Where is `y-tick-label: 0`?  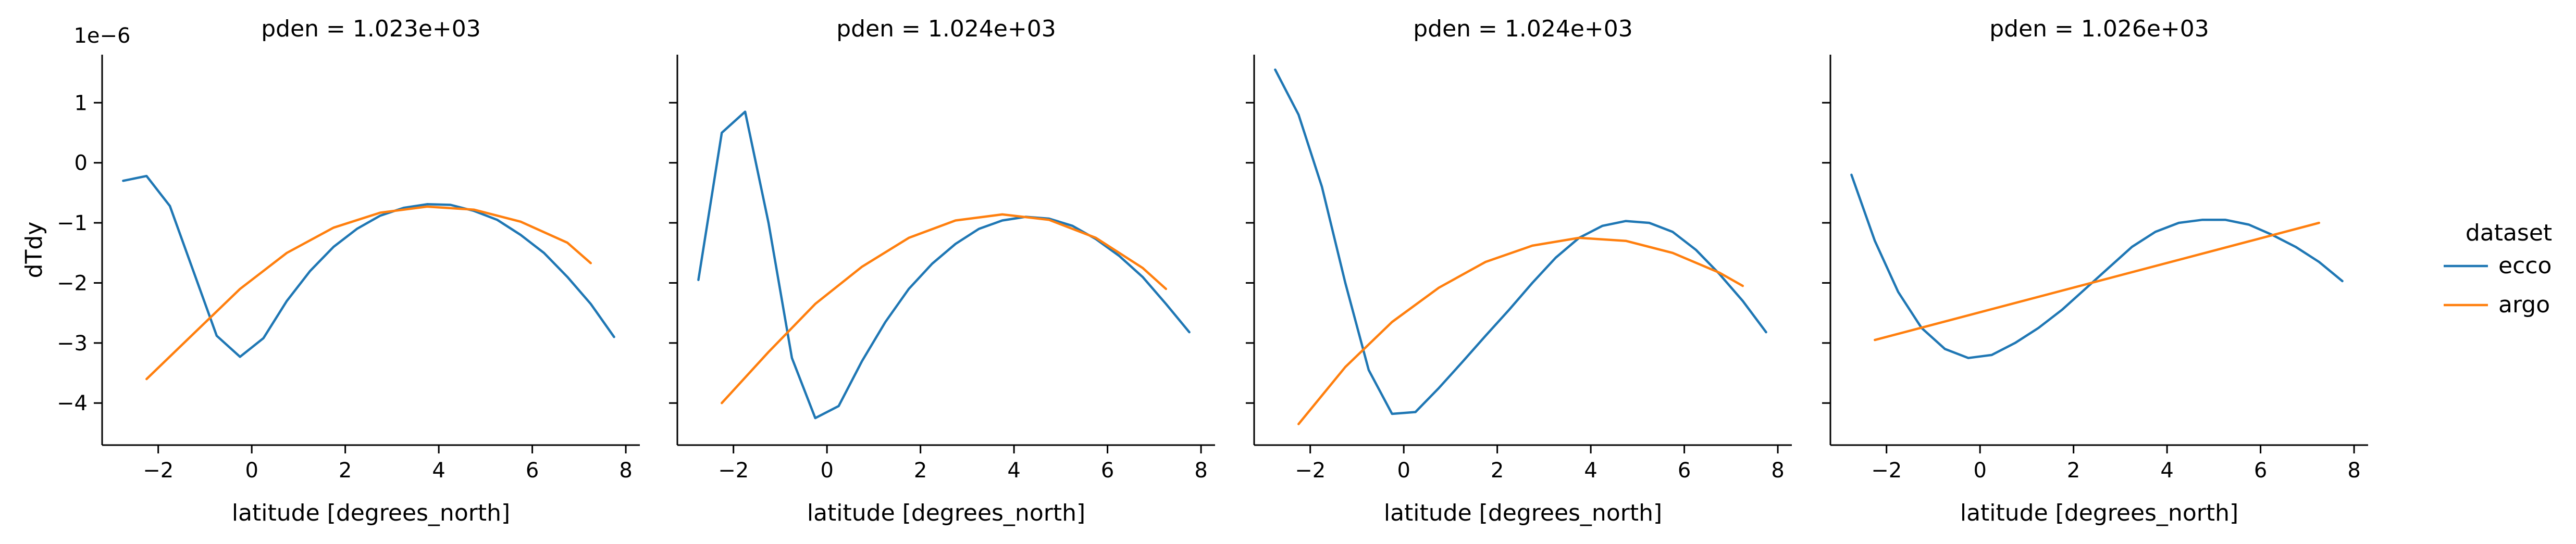
y-tick-label: 0 is located at coordinates (81, 163).